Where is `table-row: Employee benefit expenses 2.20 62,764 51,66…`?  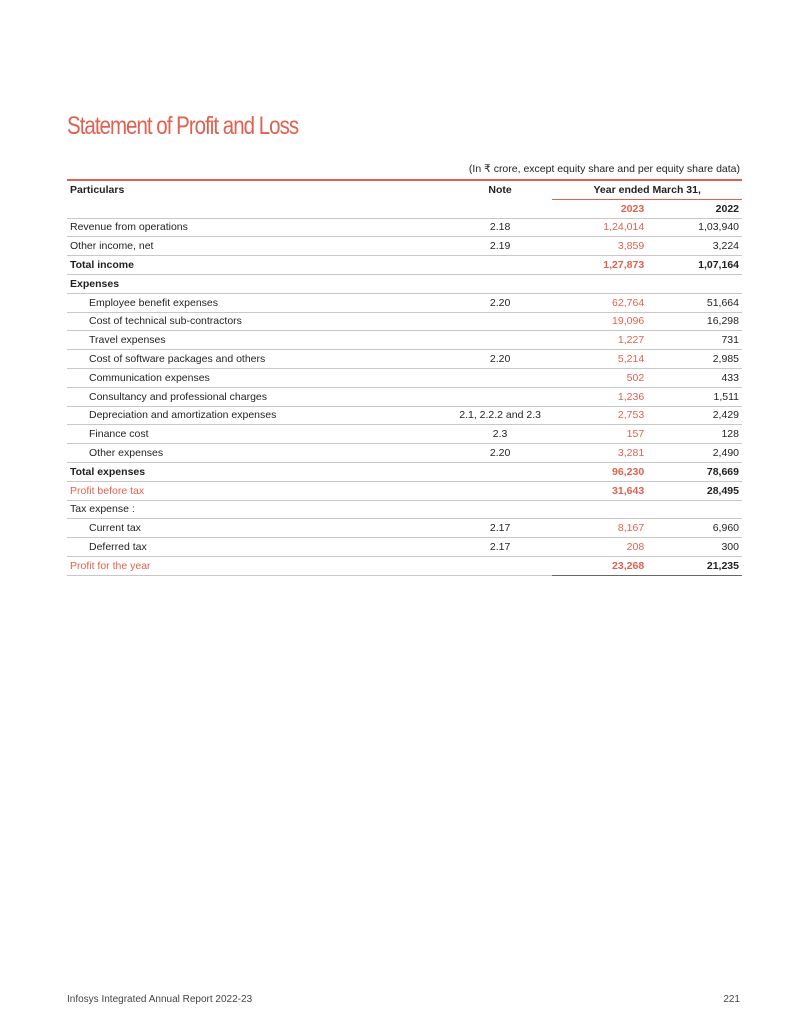 table-row: Employee benefit expenses 2.20 62,764 51,66… is located at coordinates (404, 303).